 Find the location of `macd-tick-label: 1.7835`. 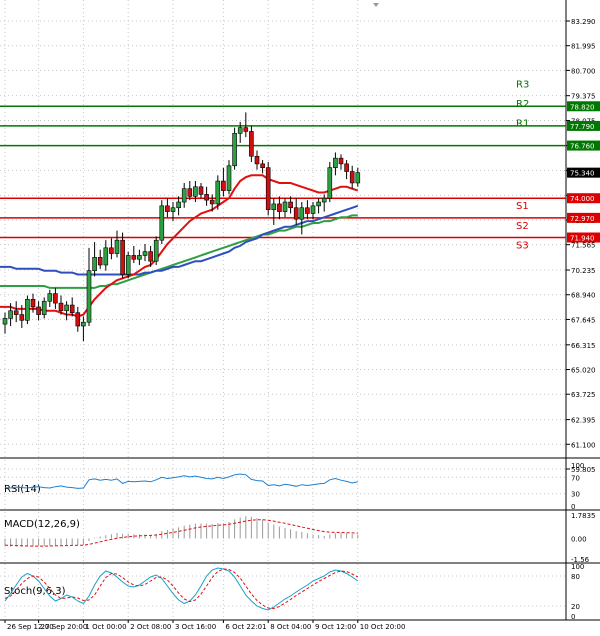

macd-tick-label: 1.7835 is located at coordinates (583, 516).